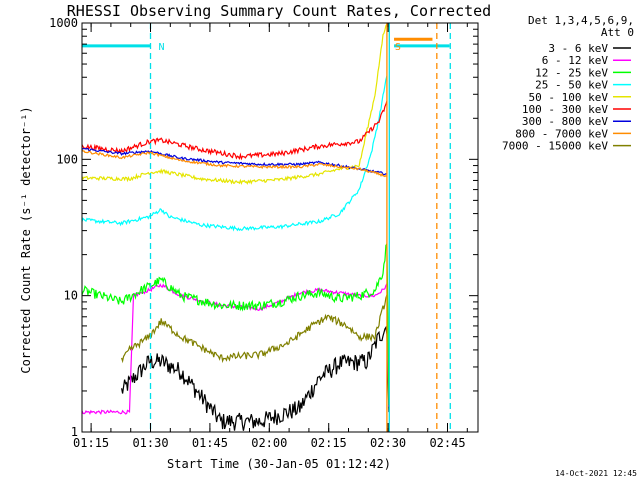  I want to click on y-axis-label: Corrected Count Rate (s⁻¹ detector⁻¹), so click(26, 239).